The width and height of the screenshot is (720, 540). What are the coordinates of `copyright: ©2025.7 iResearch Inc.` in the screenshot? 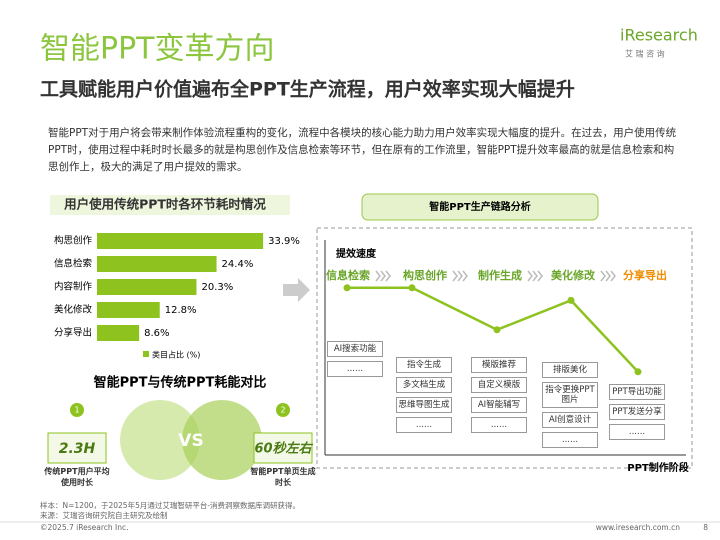 It's located at (84, 527).